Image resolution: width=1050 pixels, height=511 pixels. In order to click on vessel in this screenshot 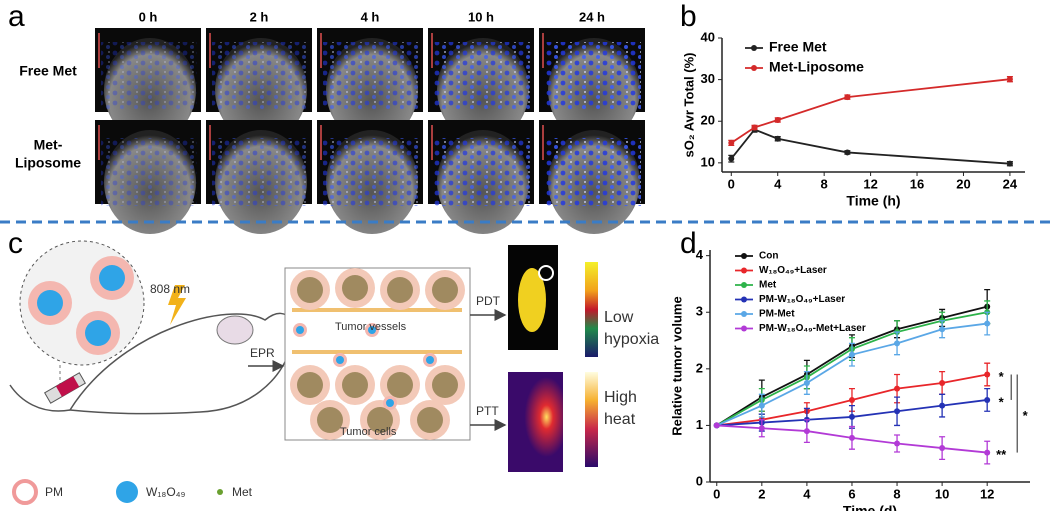, I will do `click(377, 352)`.